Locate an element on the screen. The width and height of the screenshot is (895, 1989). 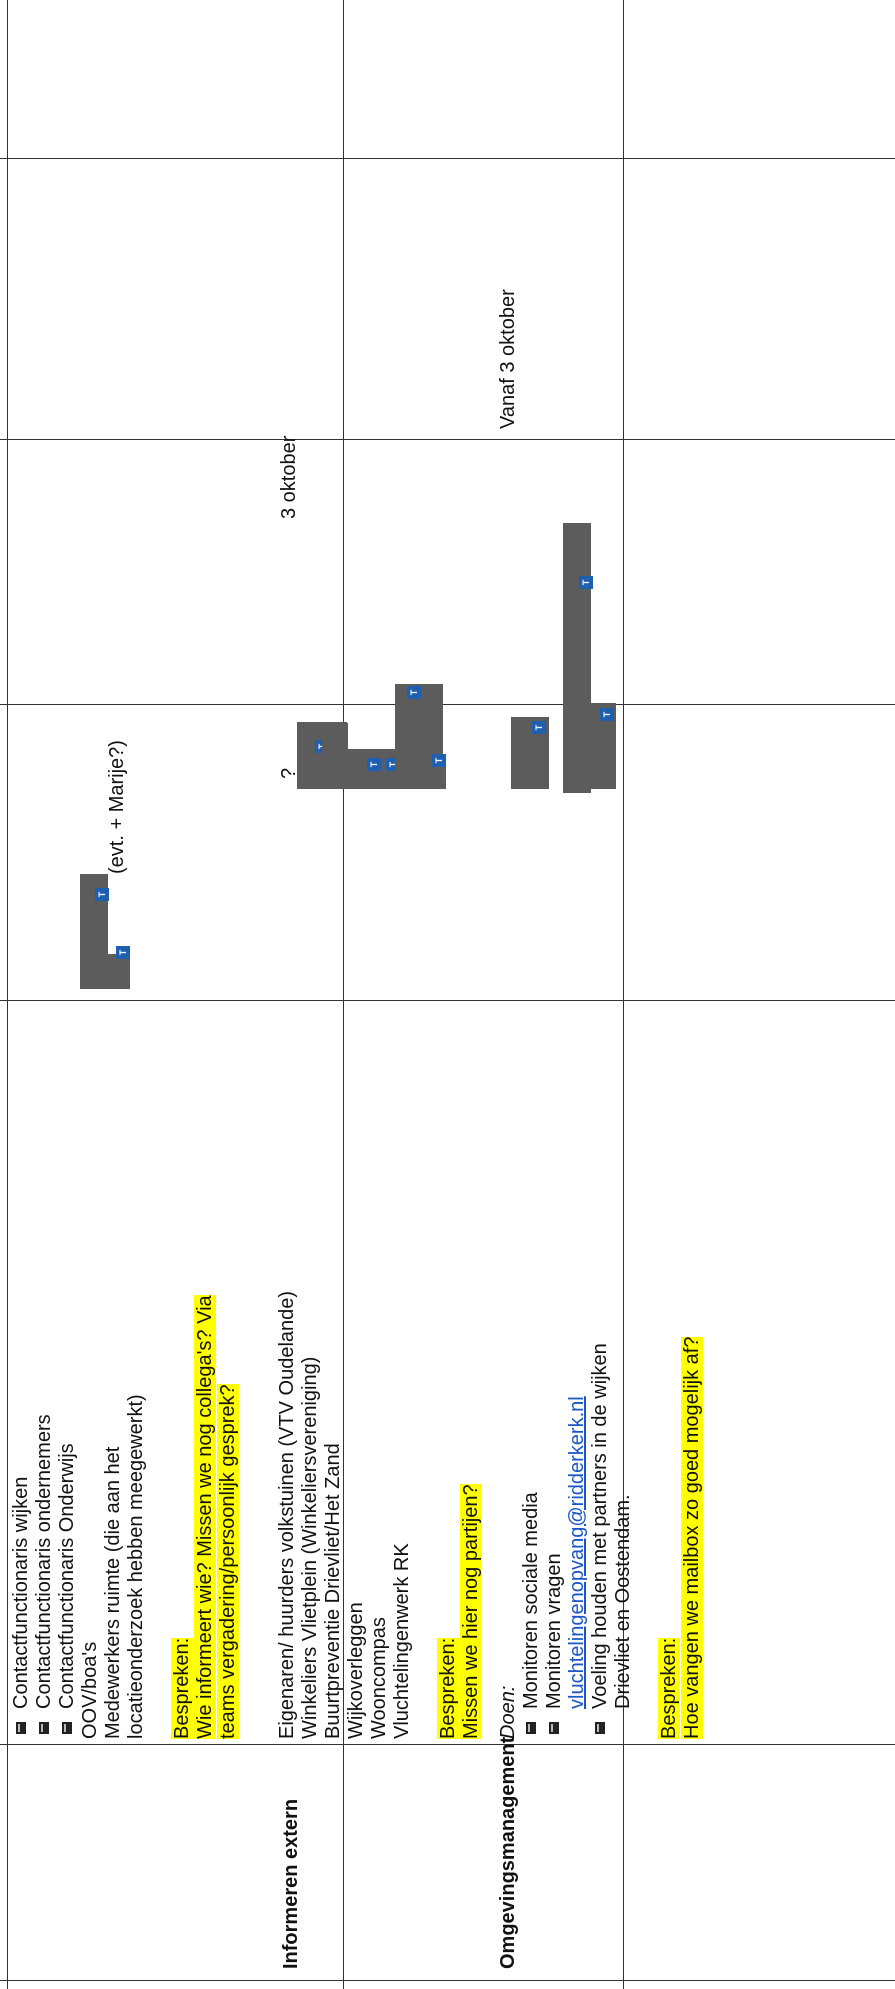
text-line: Vluchtelingenwerk RK is located at coordinates (402, 1641).